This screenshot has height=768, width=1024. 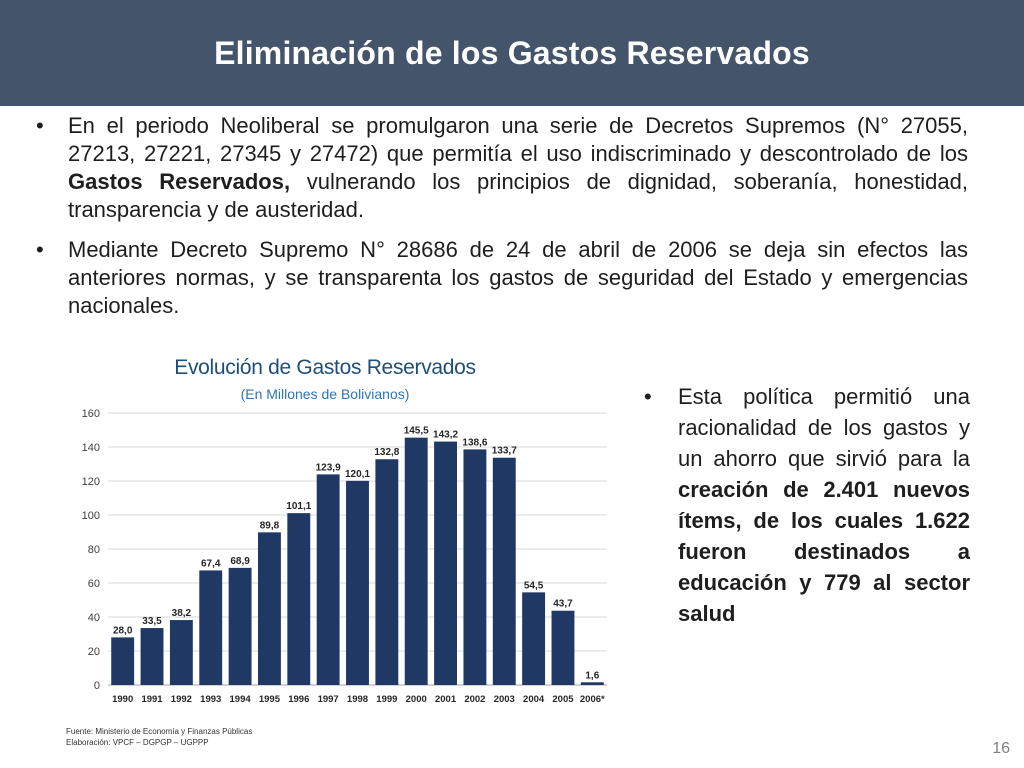 I want to click on y-tick-label: 100, so click(x=91, y=516).